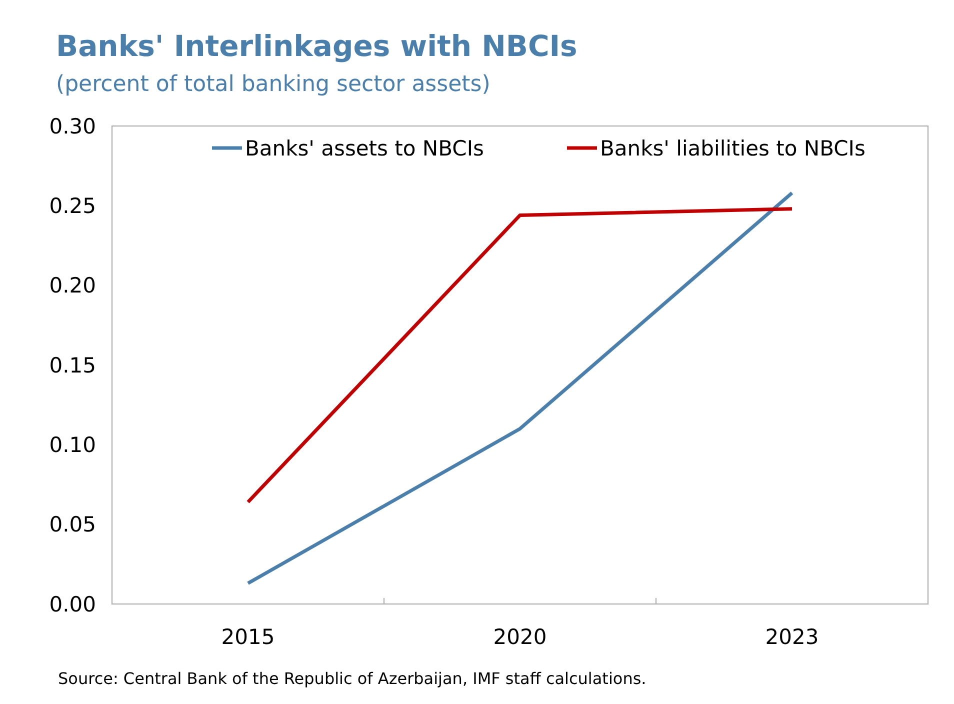 The image size is (954, 704). Describe the element at coordinates (72, 206) in the screenshot. I see `y-tick-label: 0.25` at that location.